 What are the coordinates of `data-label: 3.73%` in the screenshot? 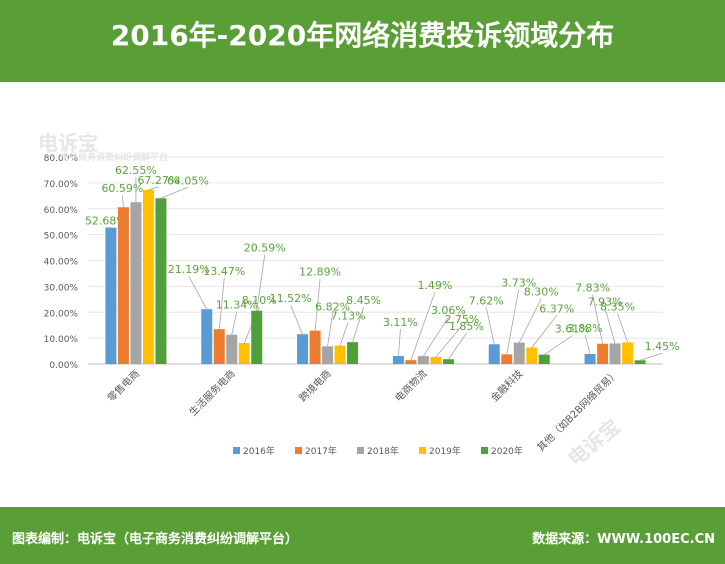 It's located at (518, 282).